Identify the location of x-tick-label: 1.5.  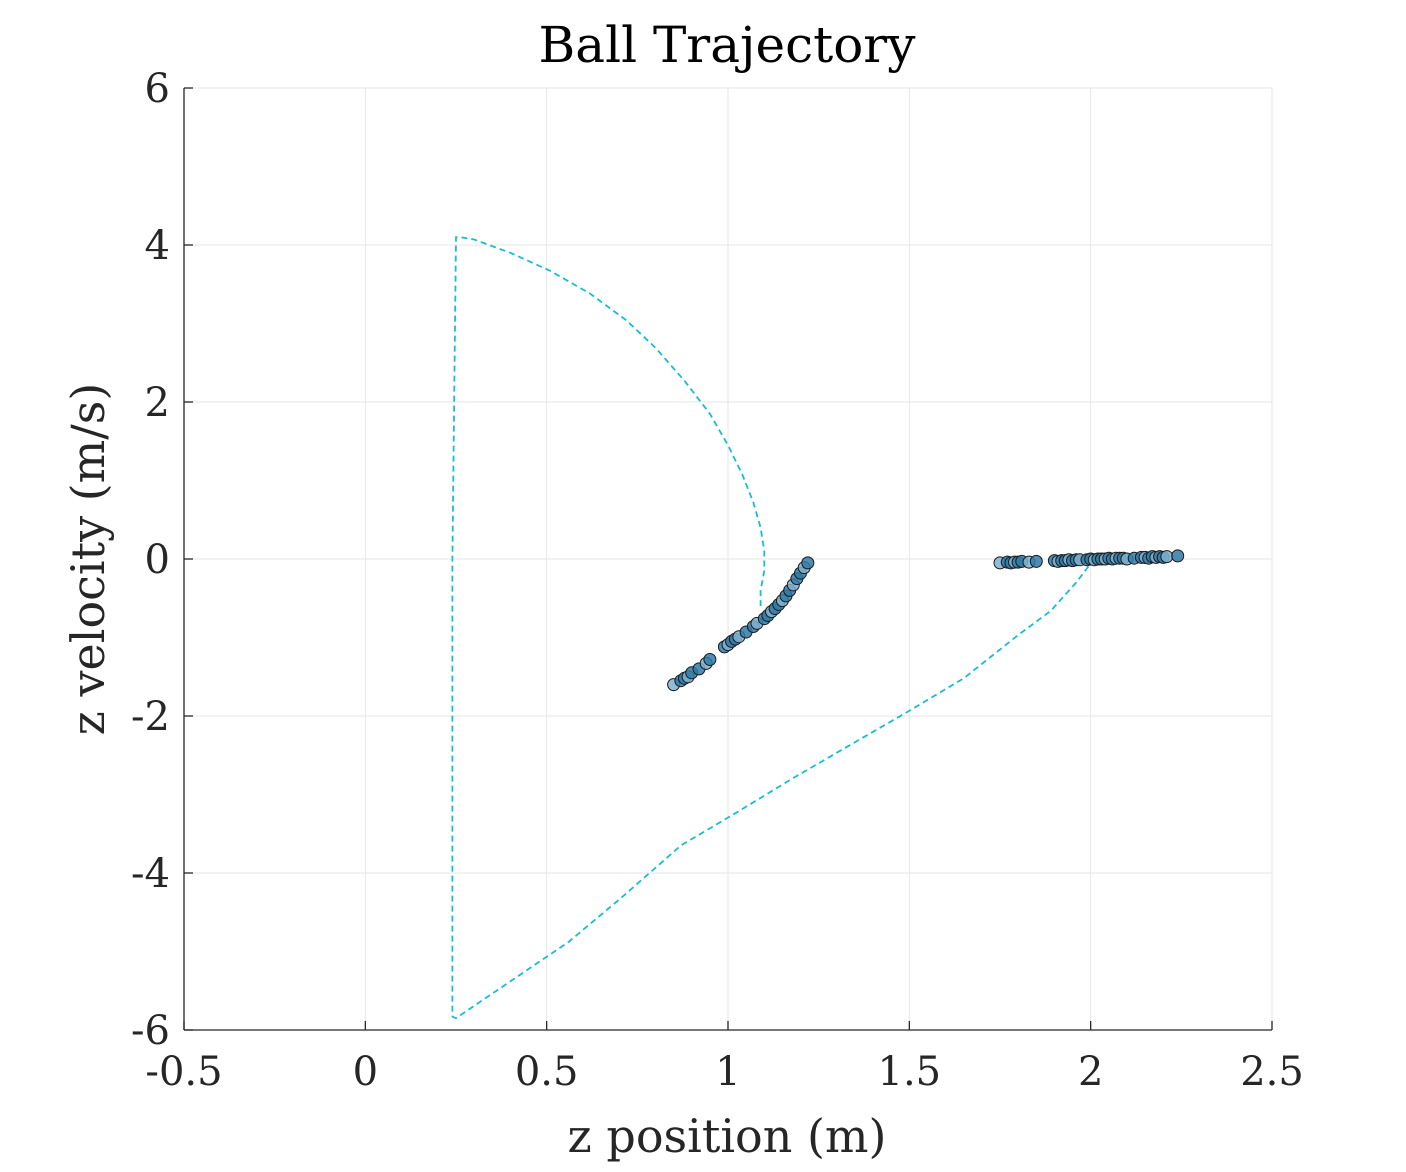
(910, 1072).